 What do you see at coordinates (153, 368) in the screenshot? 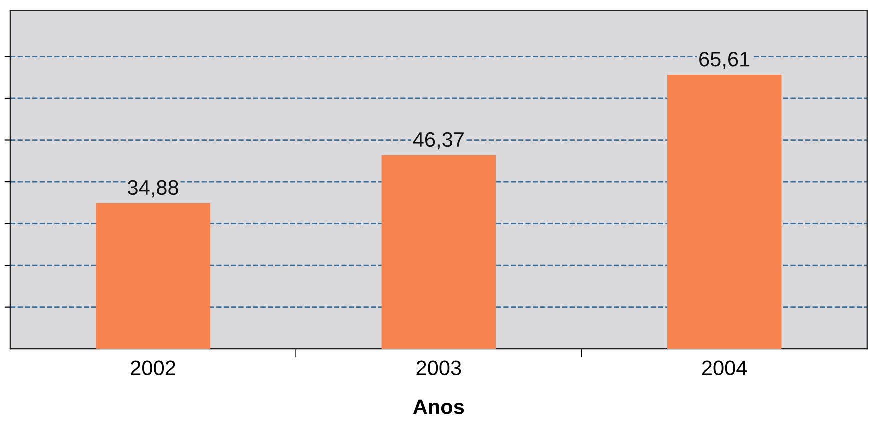
I see `x-tick-label: 2002` at bounding box center [153, 368].